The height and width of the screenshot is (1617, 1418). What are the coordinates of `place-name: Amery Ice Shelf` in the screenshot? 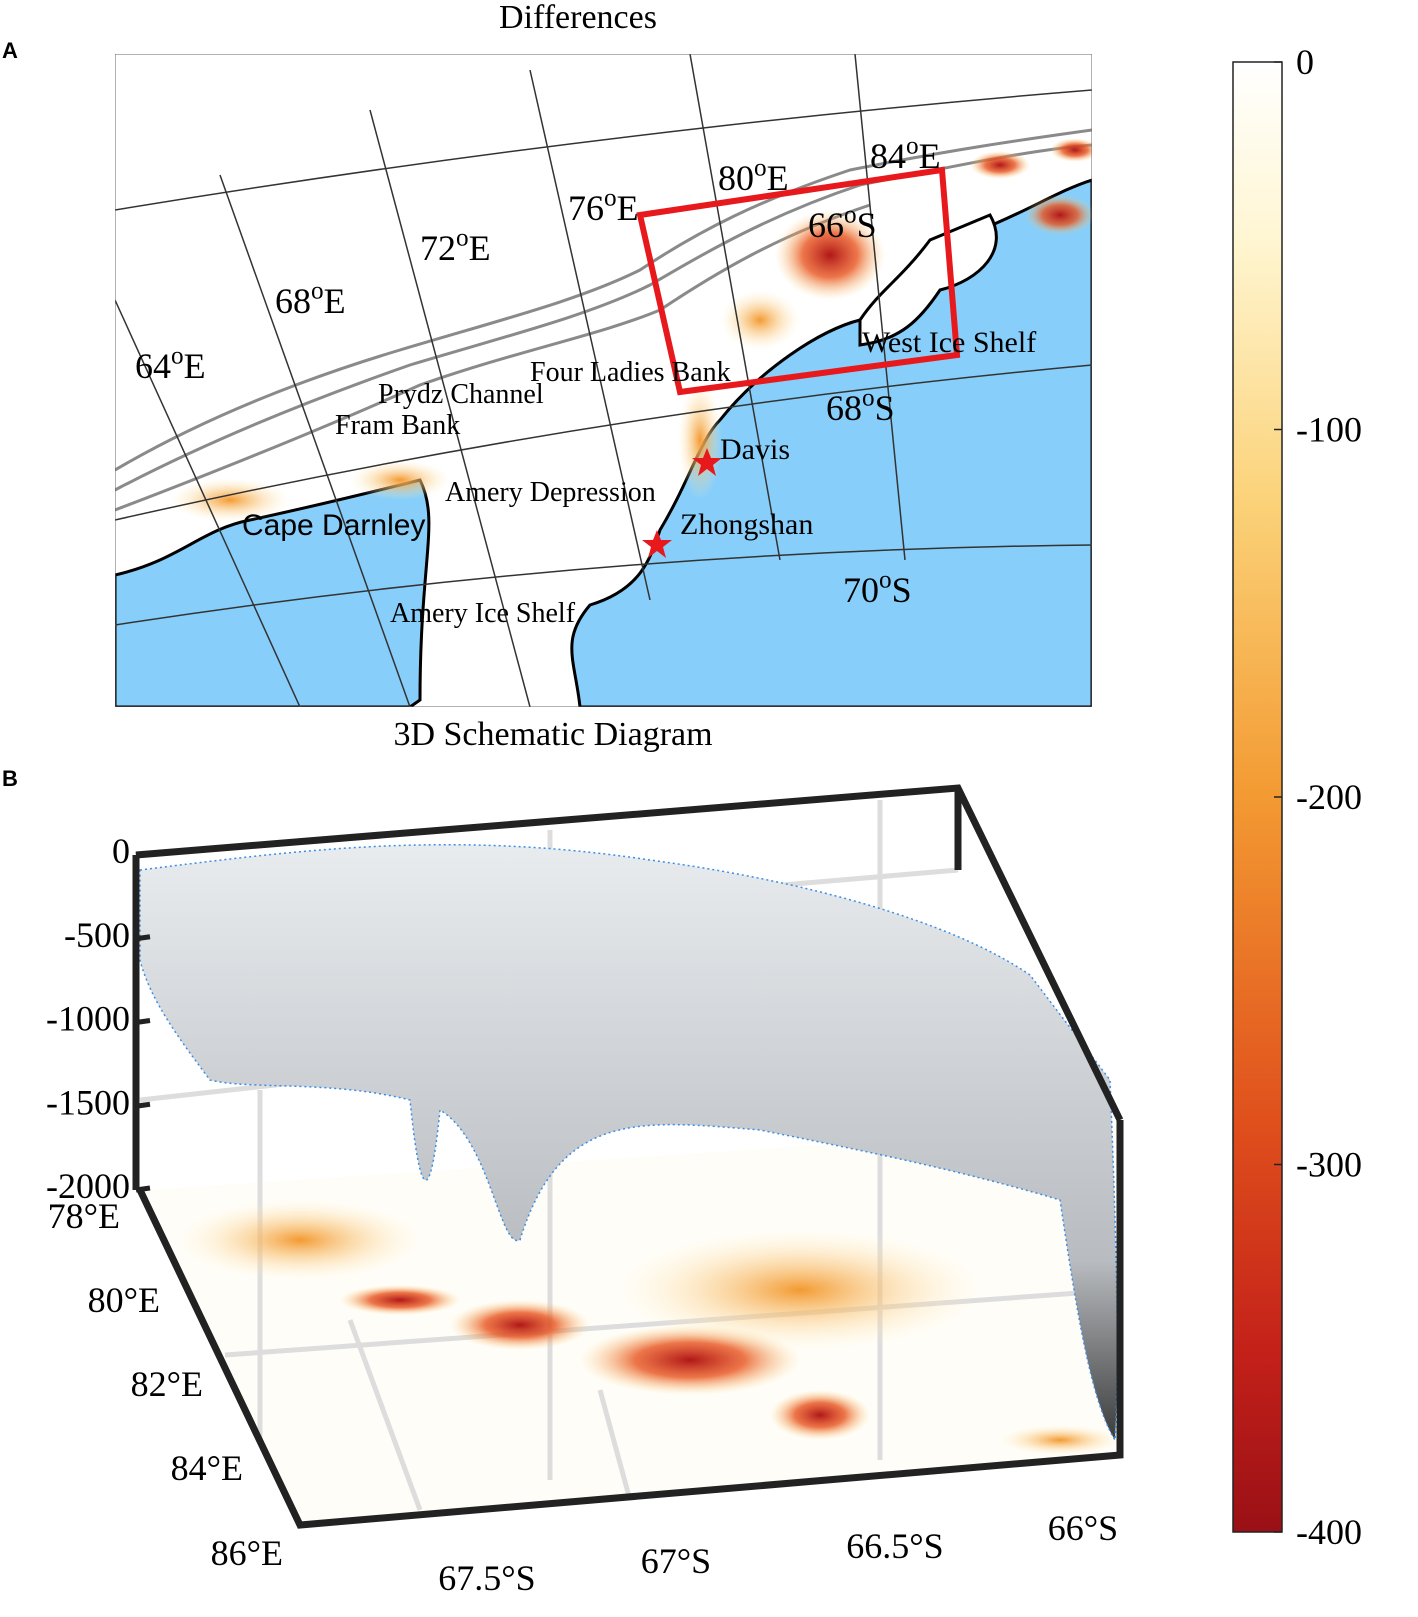 It's located at (483, 613).